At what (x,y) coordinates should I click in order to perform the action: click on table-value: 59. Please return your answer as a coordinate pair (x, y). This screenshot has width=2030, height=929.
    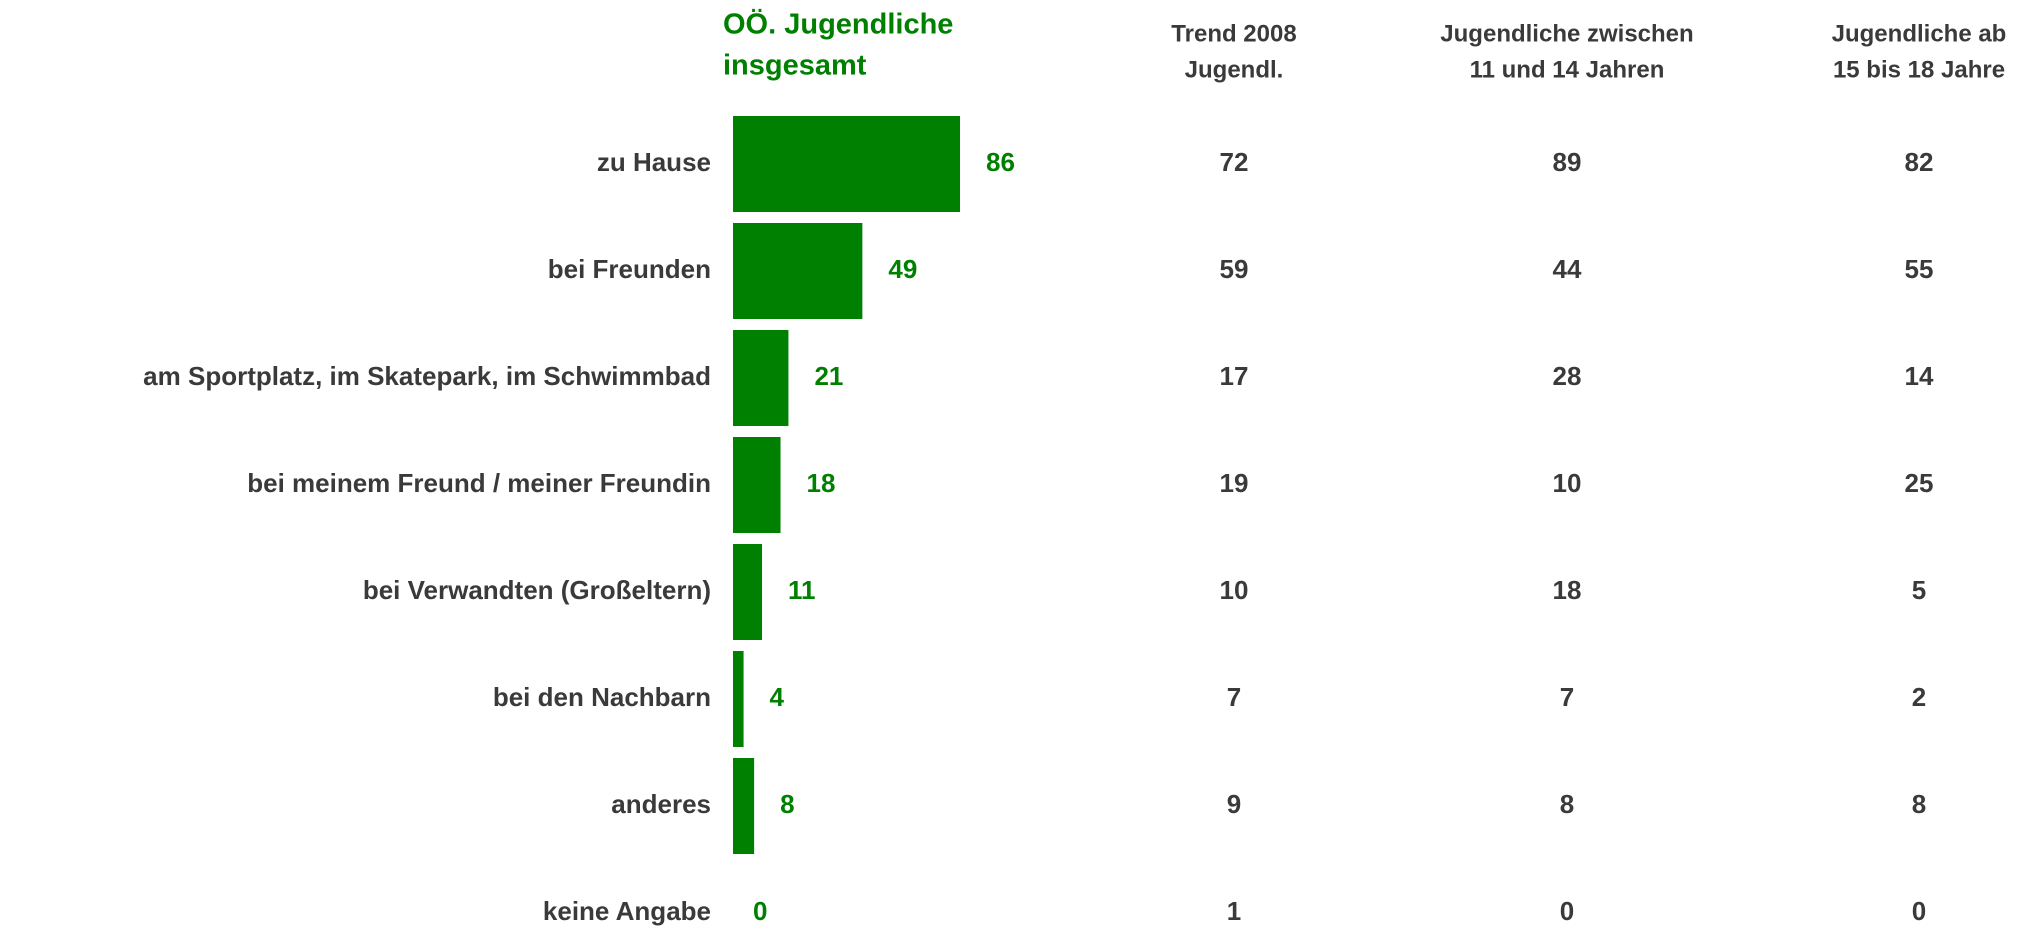
    Looking at the image, I should click on (1234, 269).